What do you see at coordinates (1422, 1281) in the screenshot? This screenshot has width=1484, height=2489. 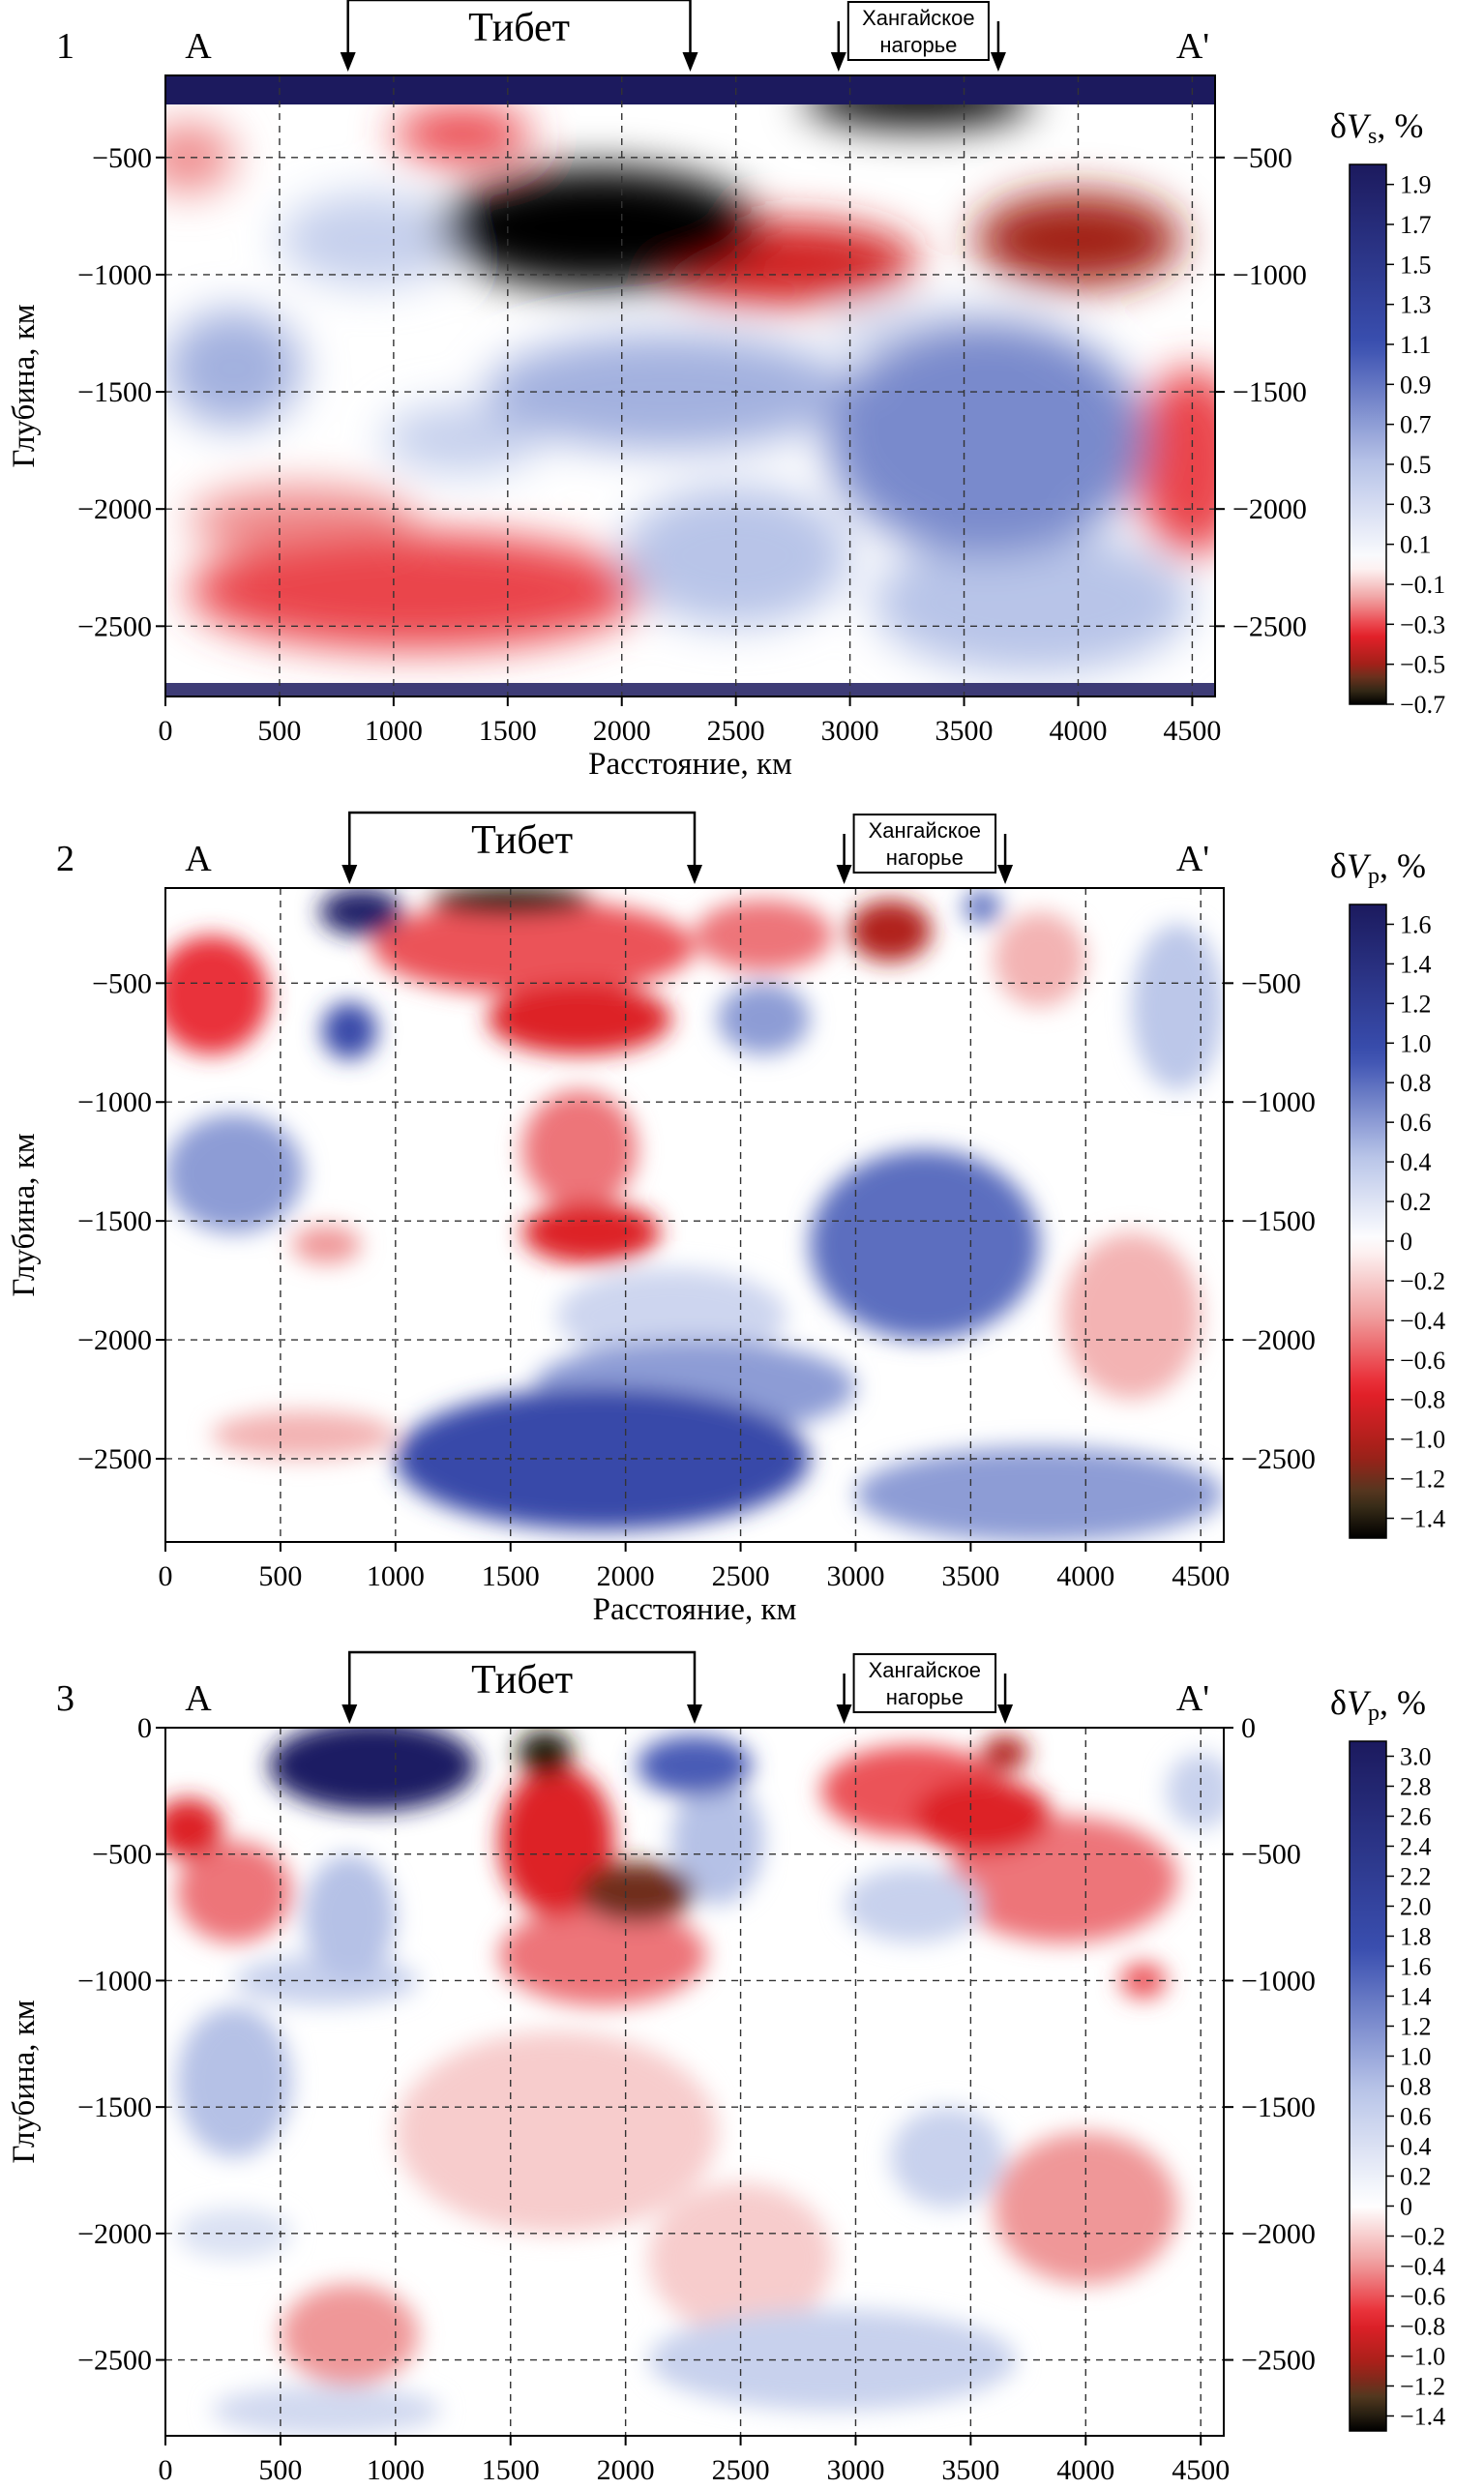 I see `colorbar-tick-label: −0.2` at bounding box center [1422, 1281].